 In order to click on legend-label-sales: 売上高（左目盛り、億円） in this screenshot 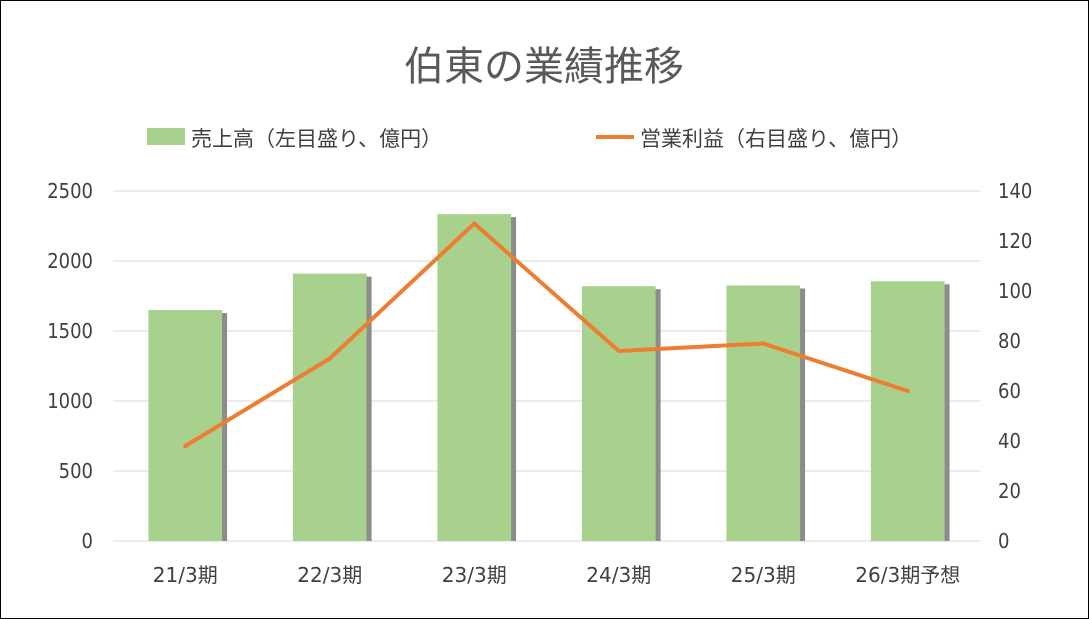, I will do `click(316, 139)`.